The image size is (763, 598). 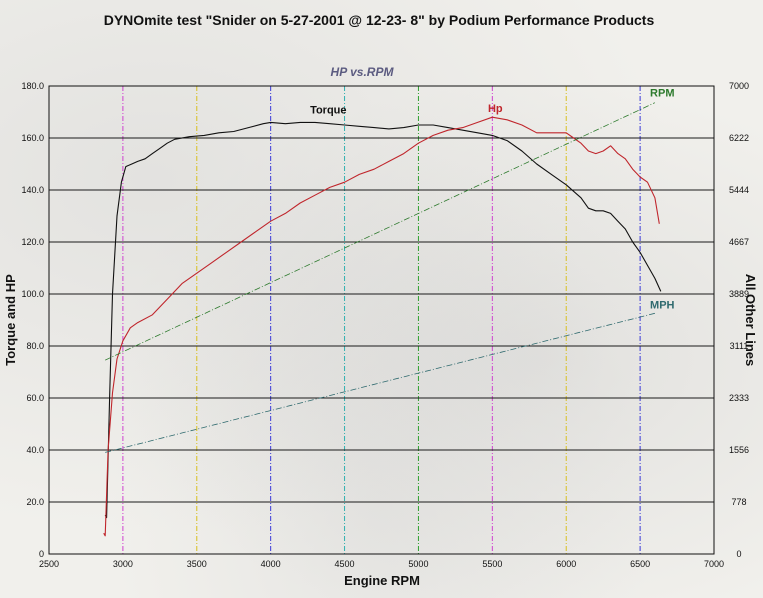 What do you see at coordinates (35, 502) in the screenshot?
I see `y-tick-label: 20.0` at bounding box center [35, 502].